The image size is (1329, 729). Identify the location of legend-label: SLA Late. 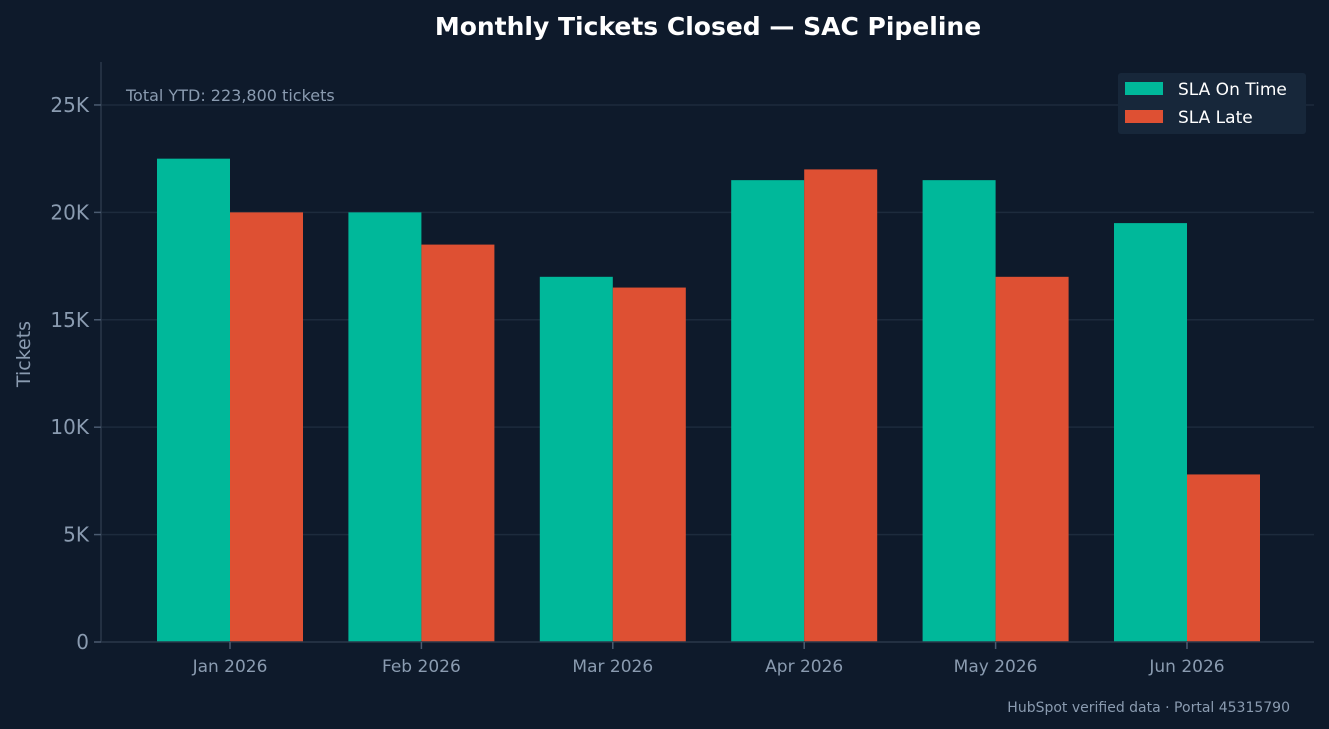
(1215, 118).